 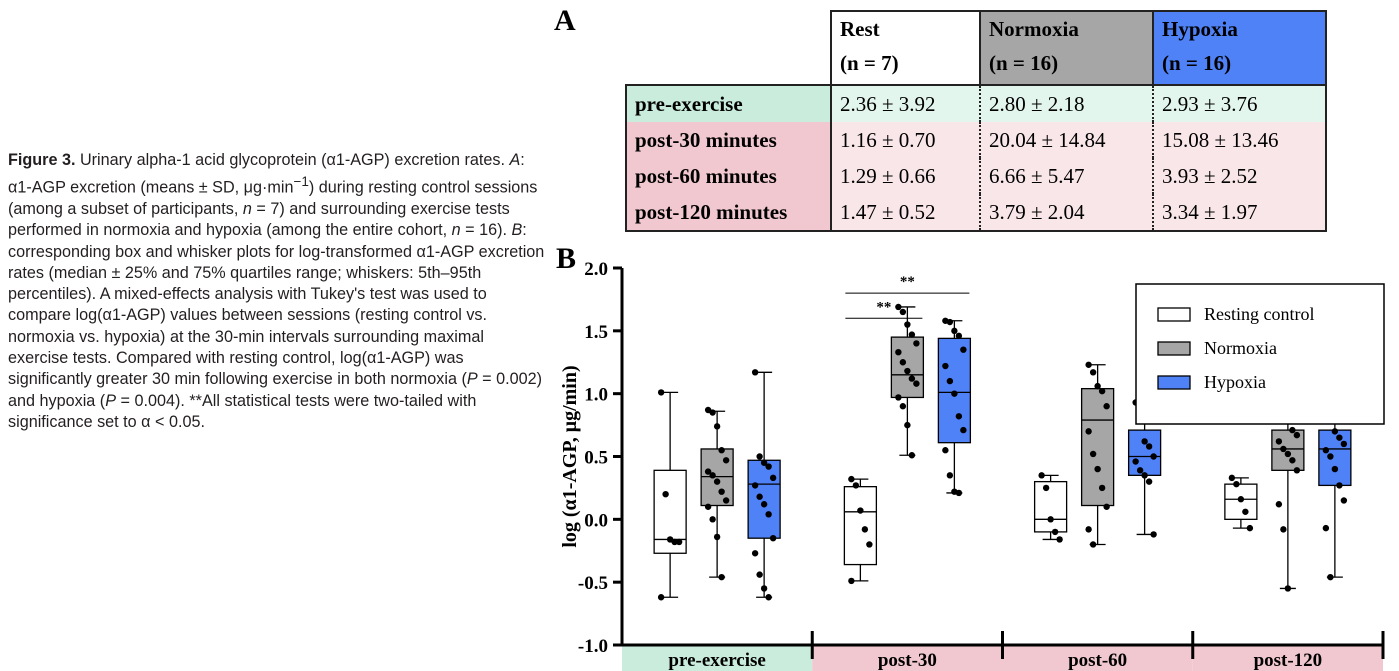 What do you see at coordinates (515, 160) in the screenshot?
I see `caption-a-ref: A` at bounding box center [515, 160].